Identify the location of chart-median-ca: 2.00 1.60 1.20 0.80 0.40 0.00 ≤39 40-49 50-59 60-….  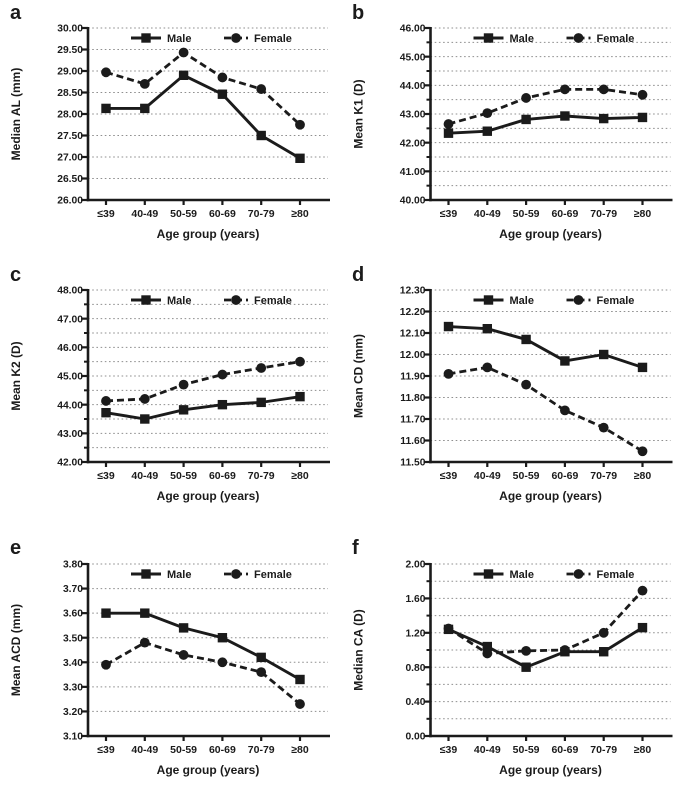
(512, 668).